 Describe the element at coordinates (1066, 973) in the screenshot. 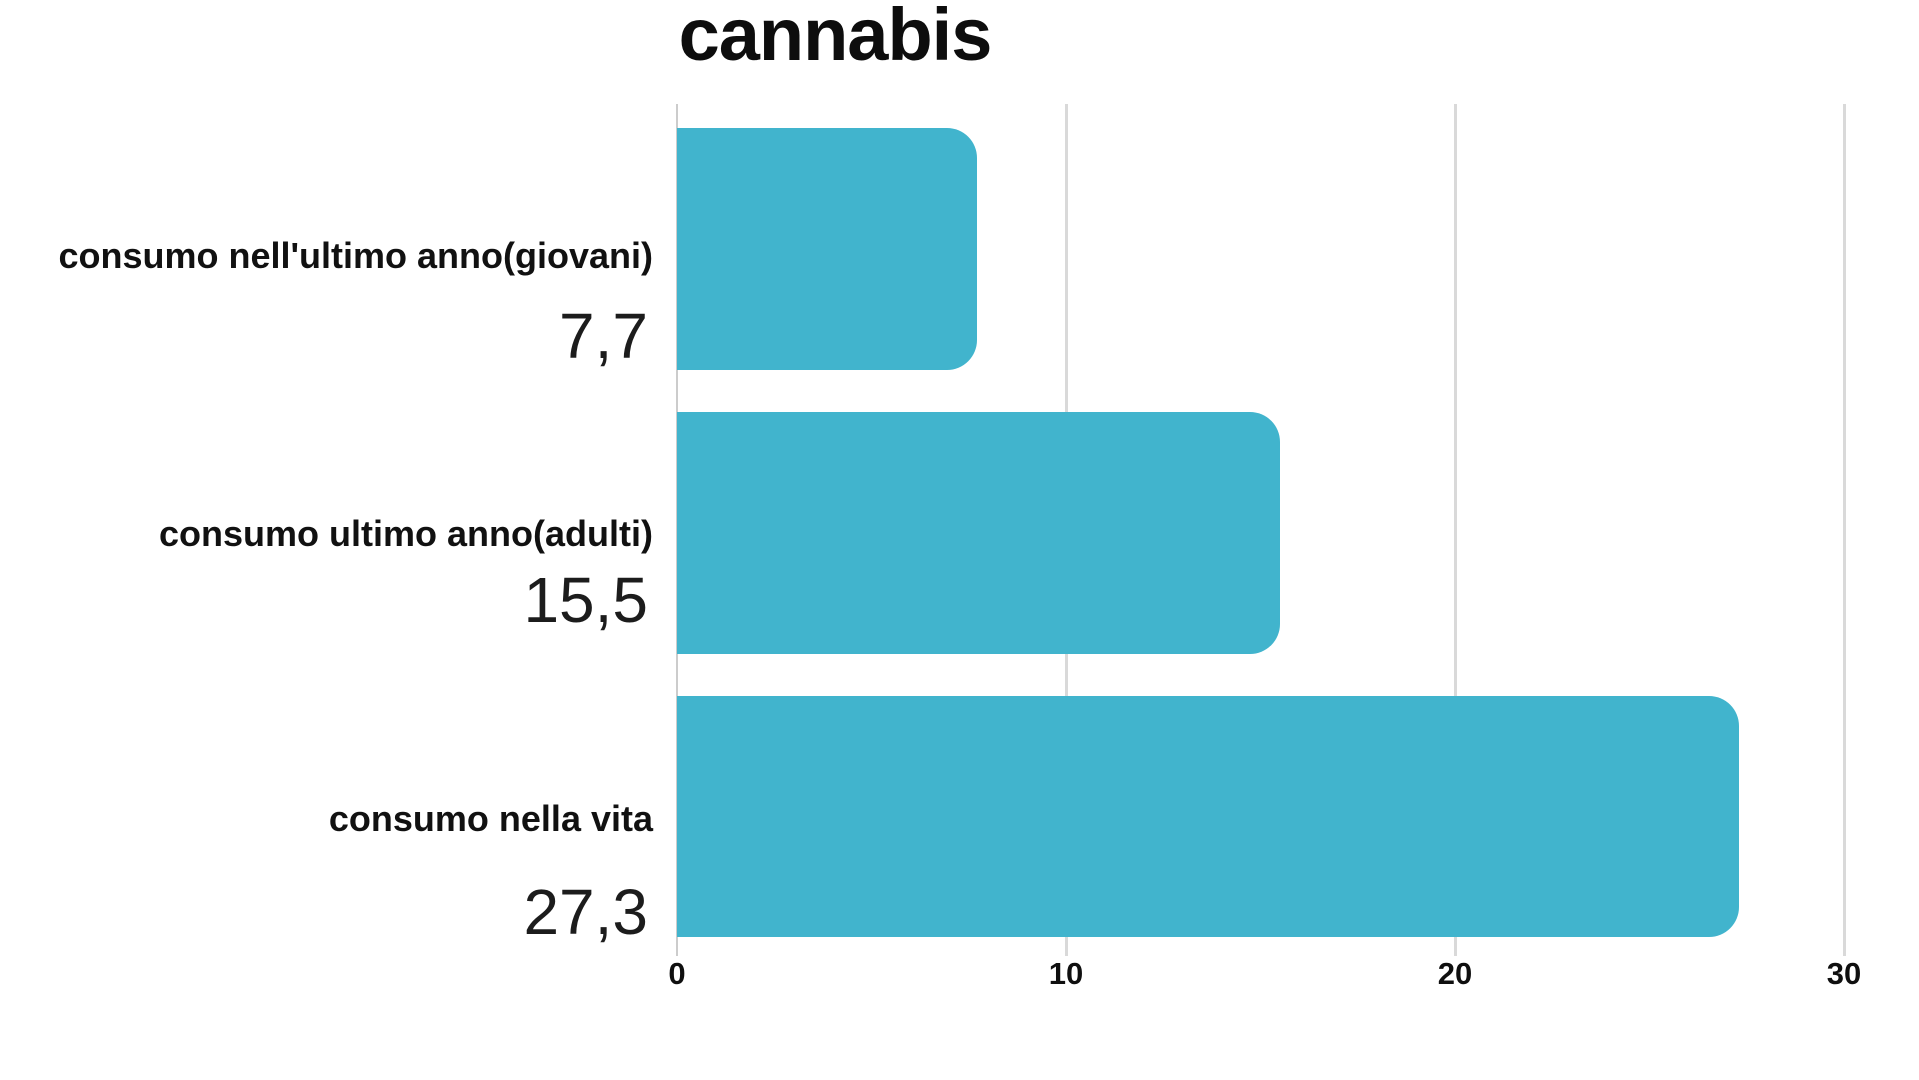

I see `x-tick-label: 10` at that location.